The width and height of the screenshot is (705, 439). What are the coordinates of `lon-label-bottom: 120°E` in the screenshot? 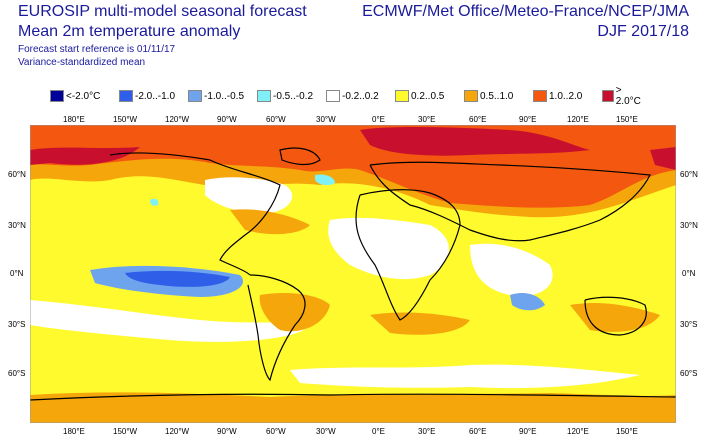 It's located at (578, 431).